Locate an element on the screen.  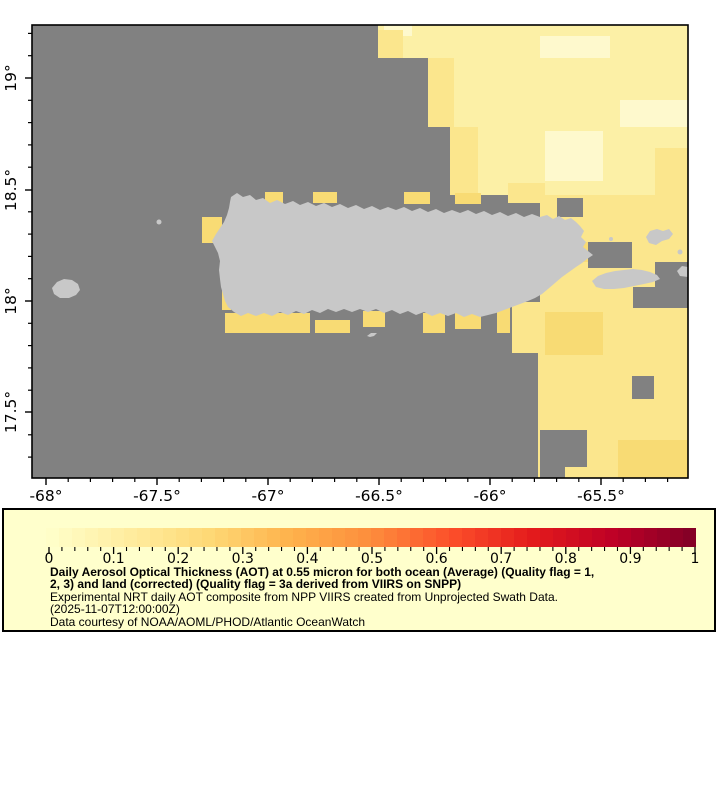
colorbar-tick-label: 0.6 is located at coordinates (436, 559).